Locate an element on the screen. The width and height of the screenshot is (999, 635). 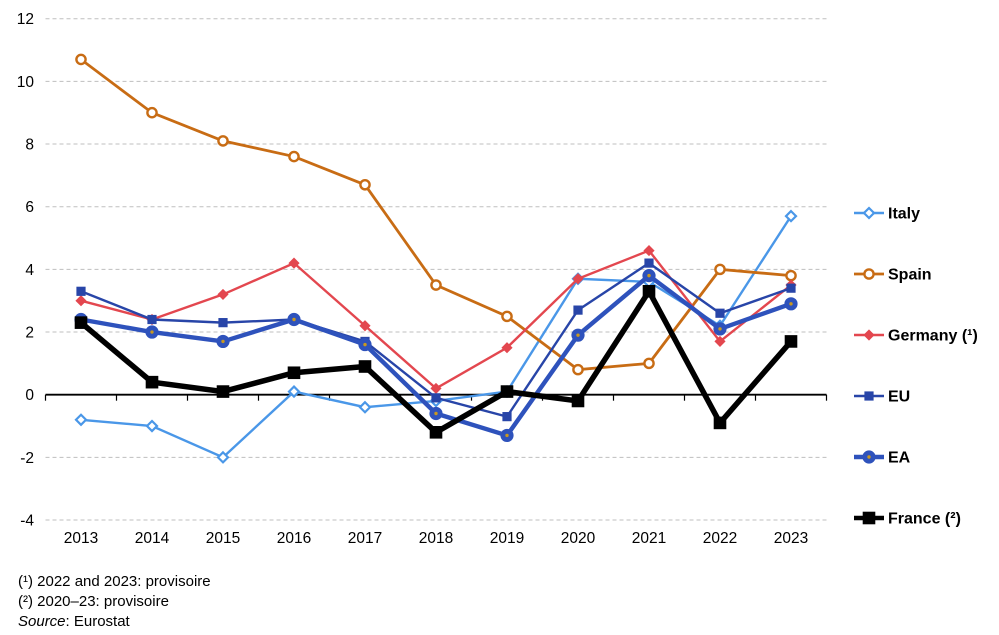
data-point-spain-2020 is located at coordinates (578, 369).